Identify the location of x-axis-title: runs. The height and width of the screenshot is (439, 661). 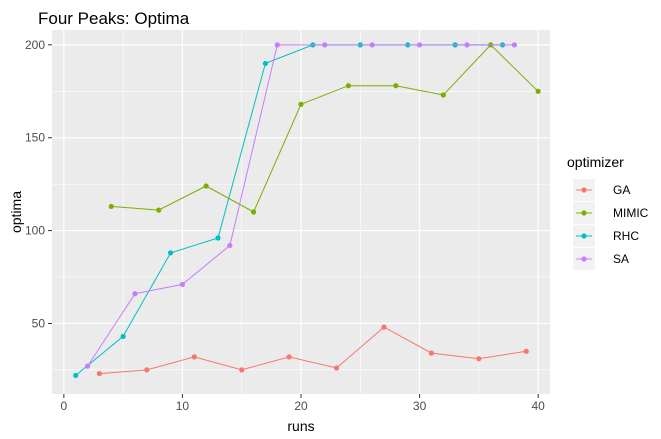
(300, 426).